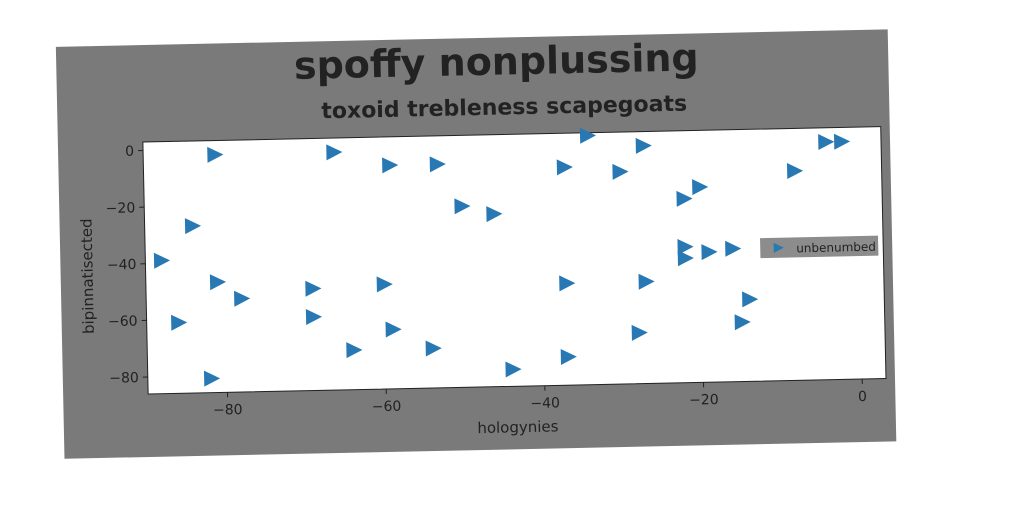  What do you see at coordinates (129, 152) in the screenshot?
I see `y-tick-label: 0` at bounding box center [129, 152].